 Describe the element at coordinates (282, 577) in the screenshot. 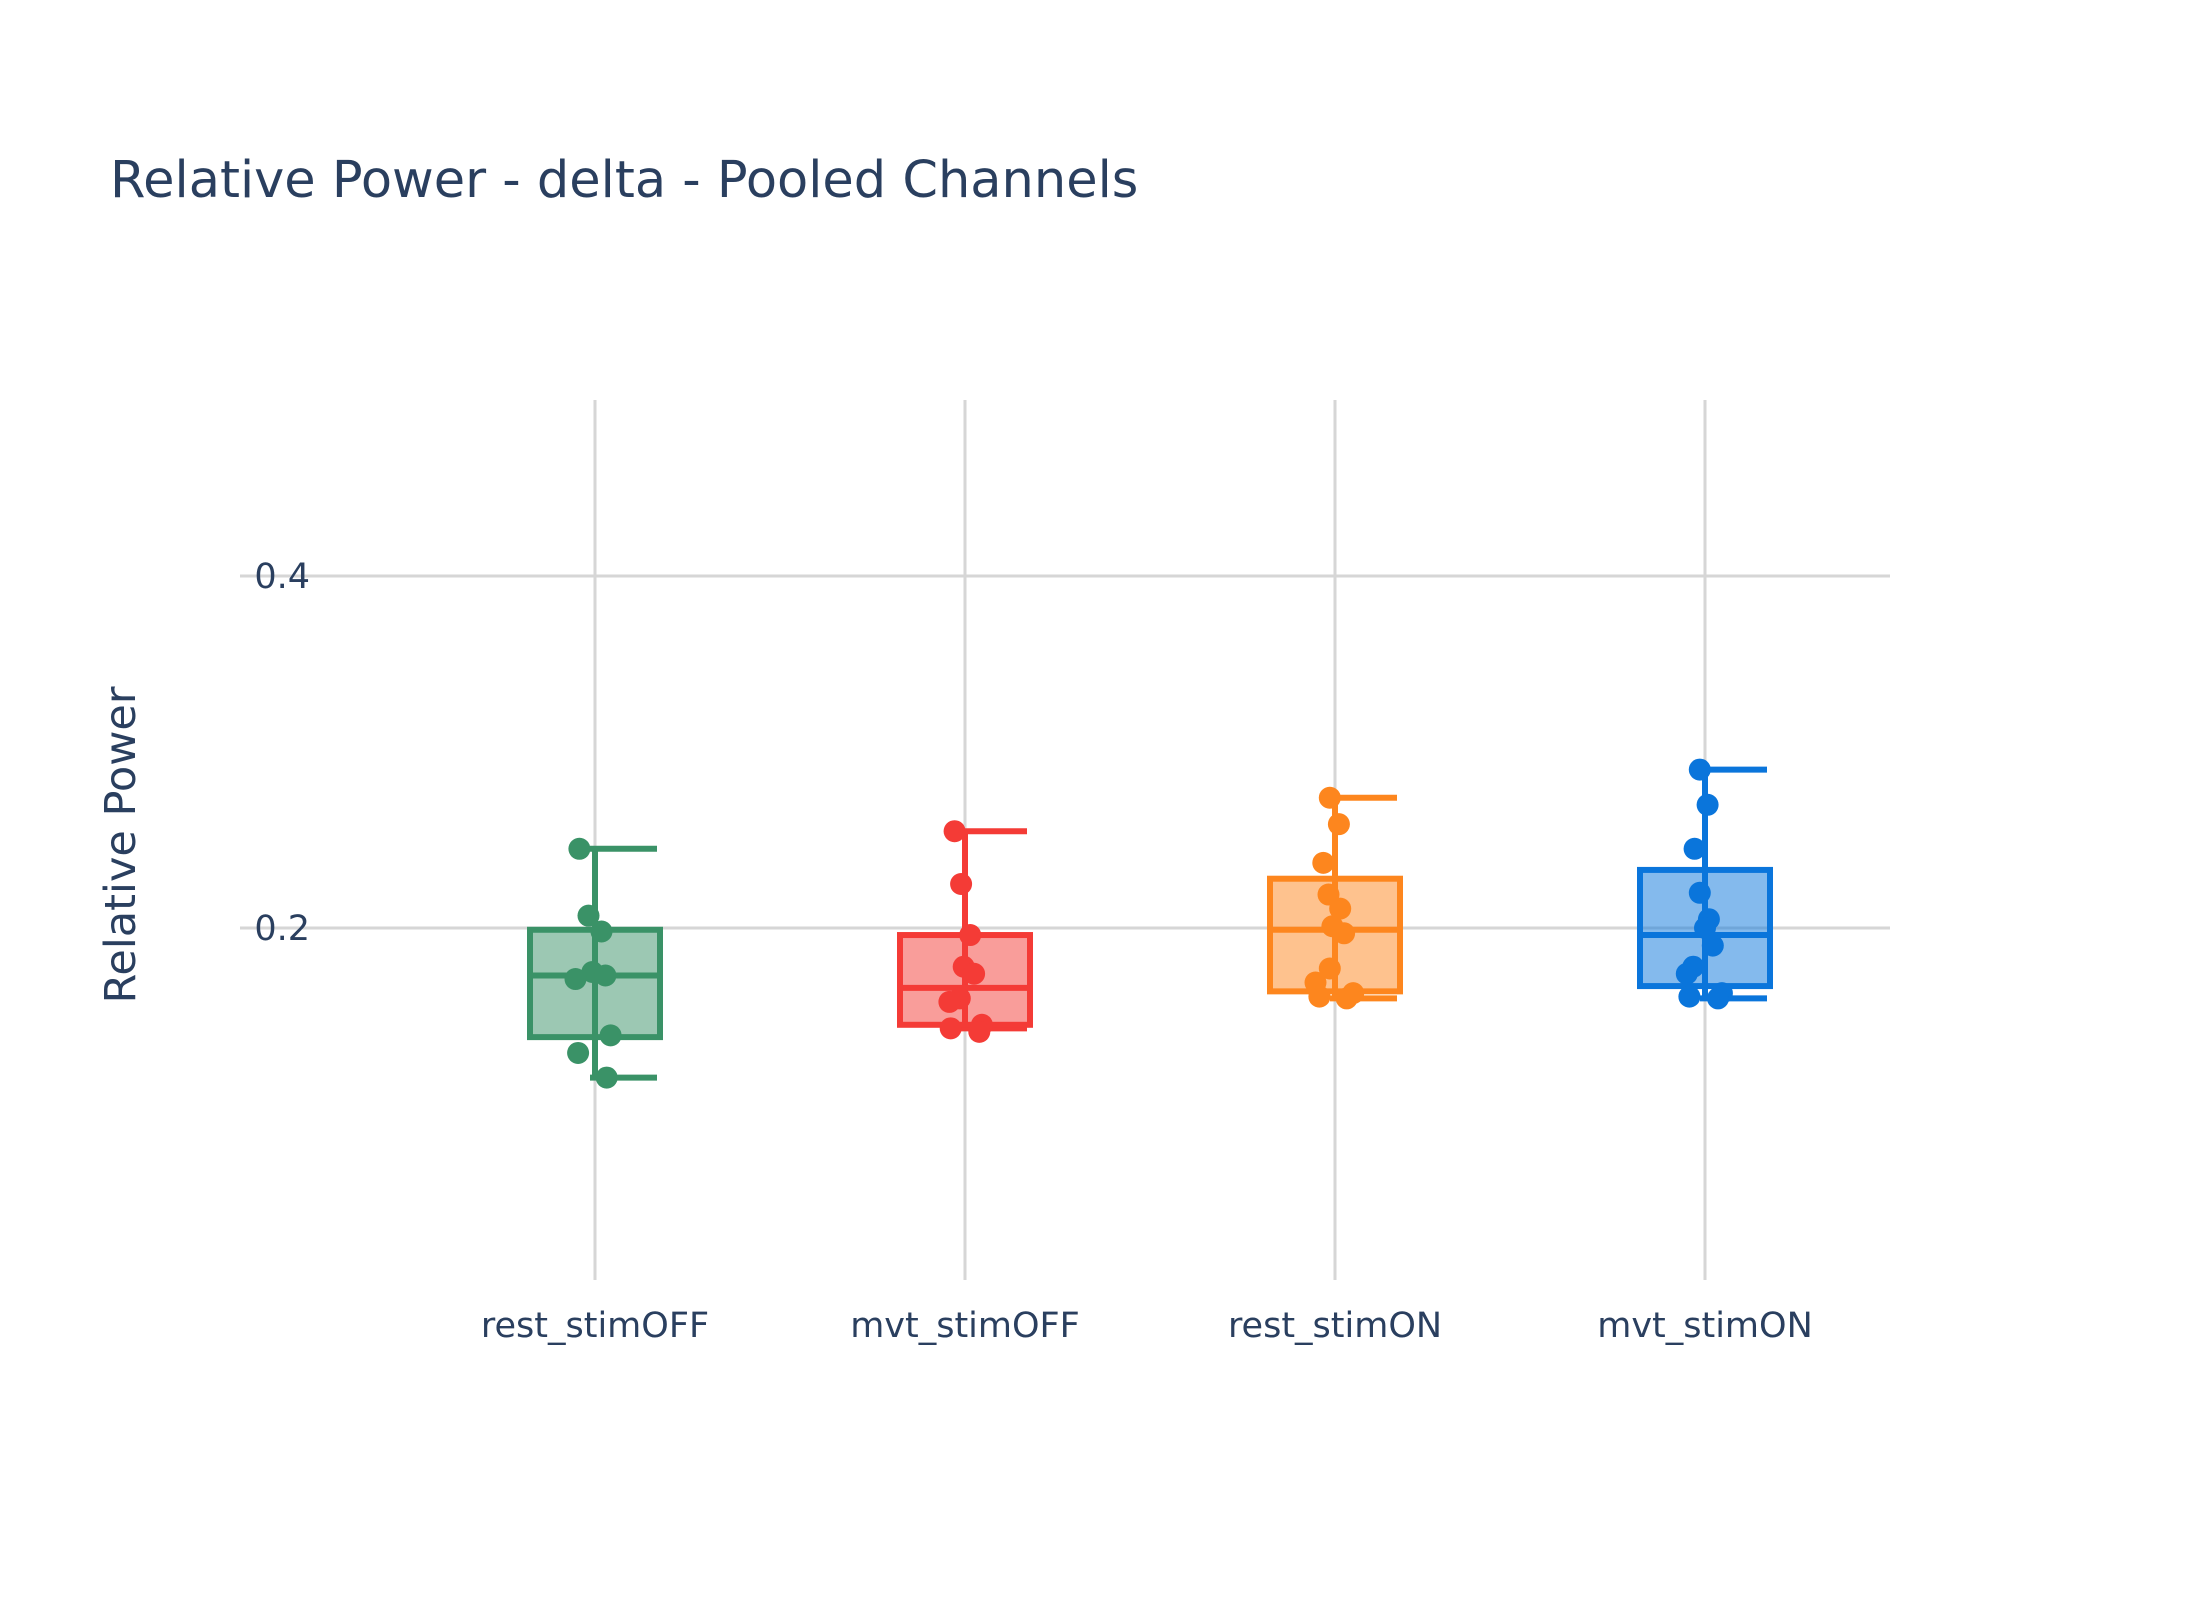

I see `y-tick-label: 0.4` at that location.